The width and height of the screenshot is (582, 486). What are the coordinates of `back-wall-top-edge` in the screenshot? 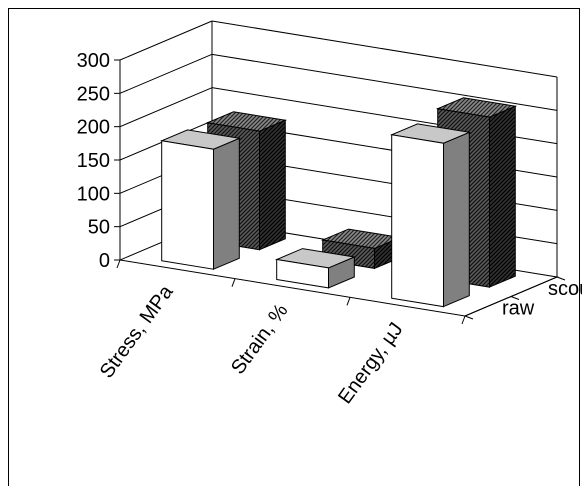 It's located at (384, 49).